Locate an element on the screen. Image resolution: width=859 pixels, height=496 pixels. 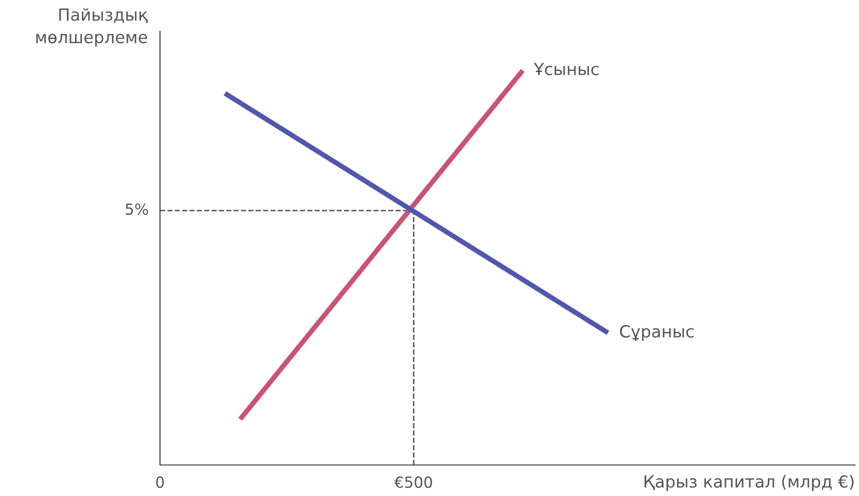
series-label: Сұраныс is located at coordinates (657, 333).